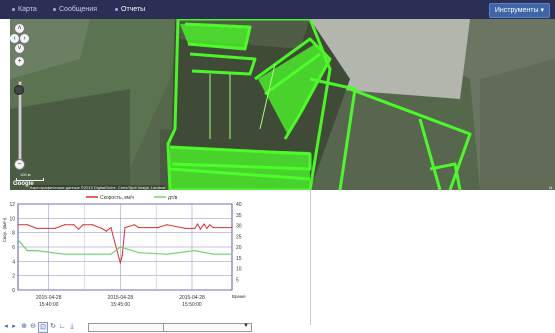 The height and width of the screenshot is (333, 555). I want to click on refresh-icon: ↻, so click(53, 326).